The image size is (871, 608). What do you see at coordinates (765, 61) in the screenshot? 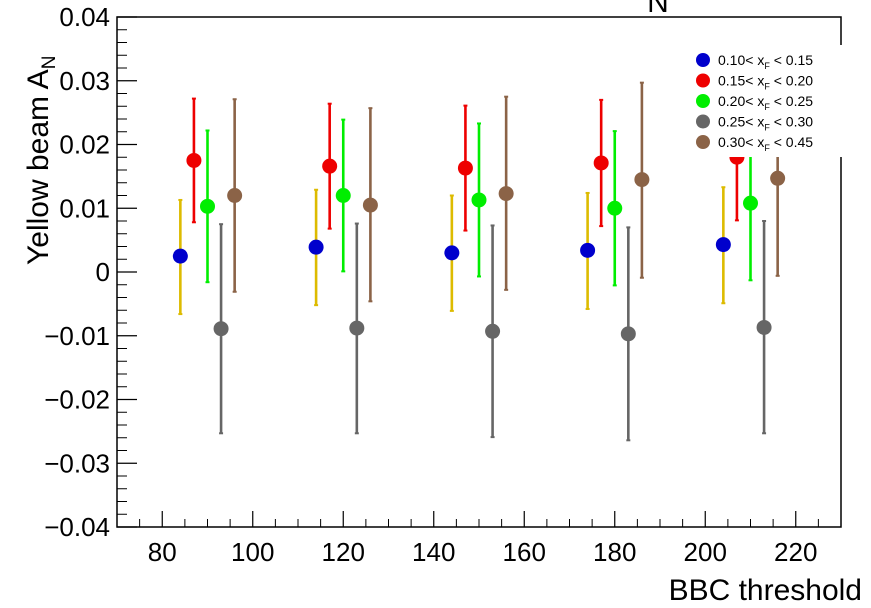
I see `legend-label: 0.10< xF < 0.15` at bounding box center [765, 61].